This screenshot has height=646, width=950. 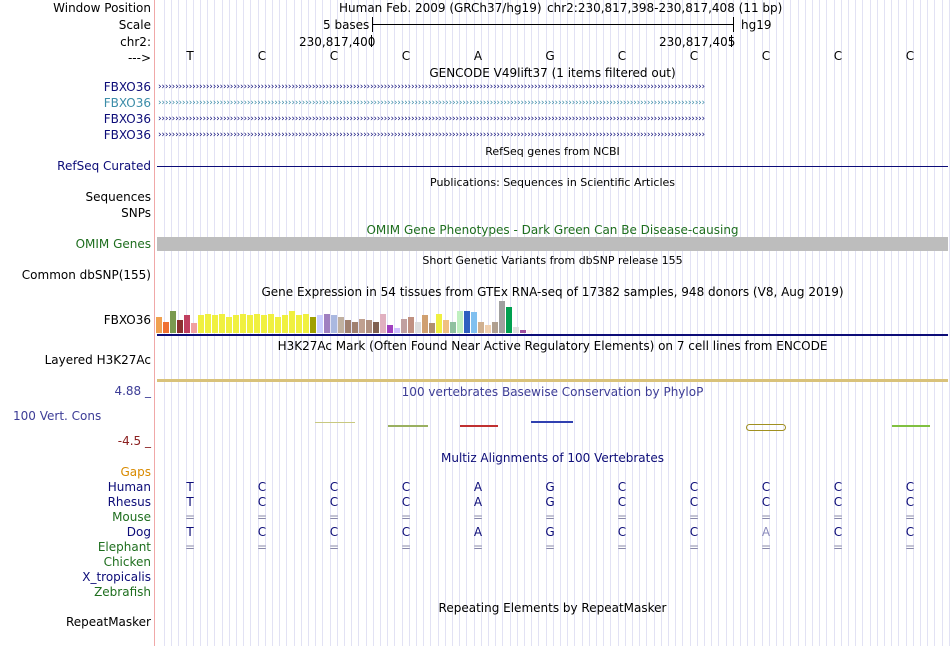 What do you see at coordinates (131, 517) in the screenshot?
I see `species-label: Mouse` at bounding box center [131, 517].